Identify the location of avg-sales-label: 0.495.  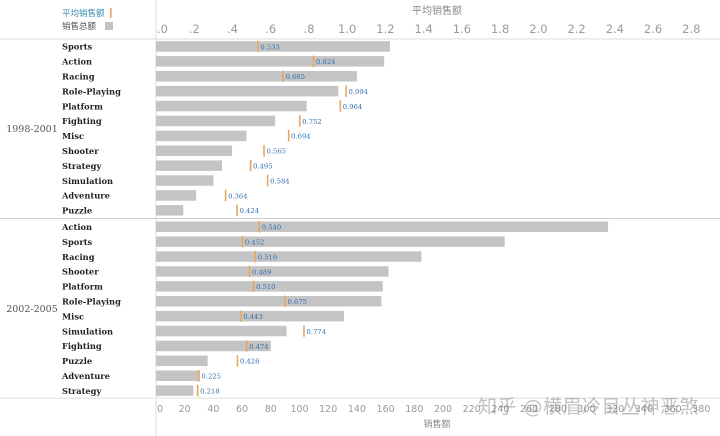
(262, 166).